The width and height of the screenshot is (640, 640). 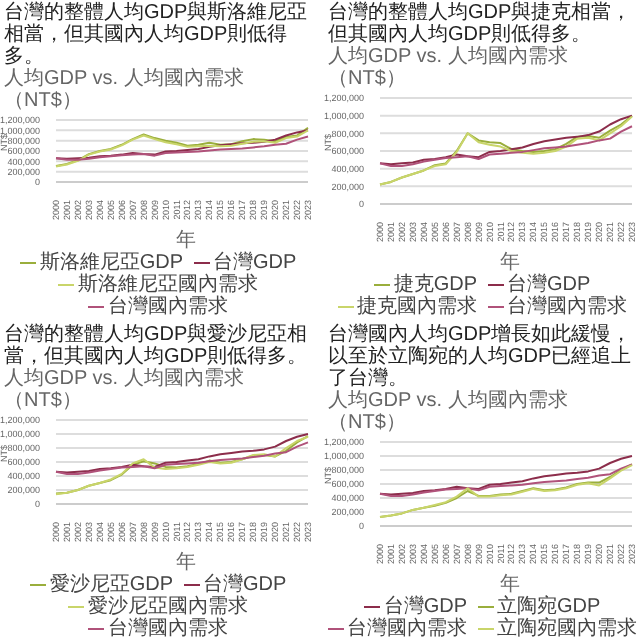 I want to click on legend-label: 愛沙尼亞國內需求, so click(x=167, y=607).